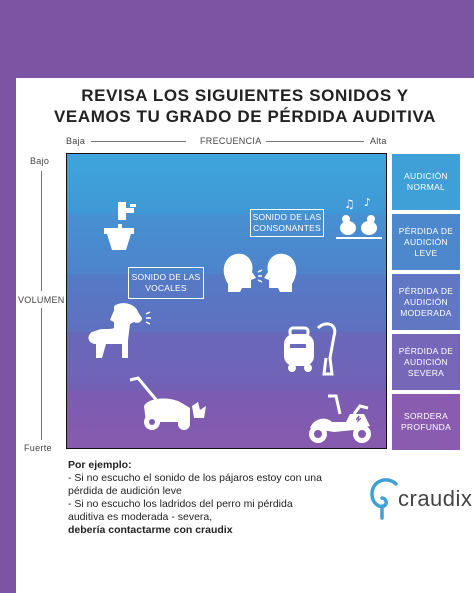 The image size is (474, 593). I want to click on legend-severe: PÉRDIDA DE AUDICIÓN SEVERA, so click(426, 362).